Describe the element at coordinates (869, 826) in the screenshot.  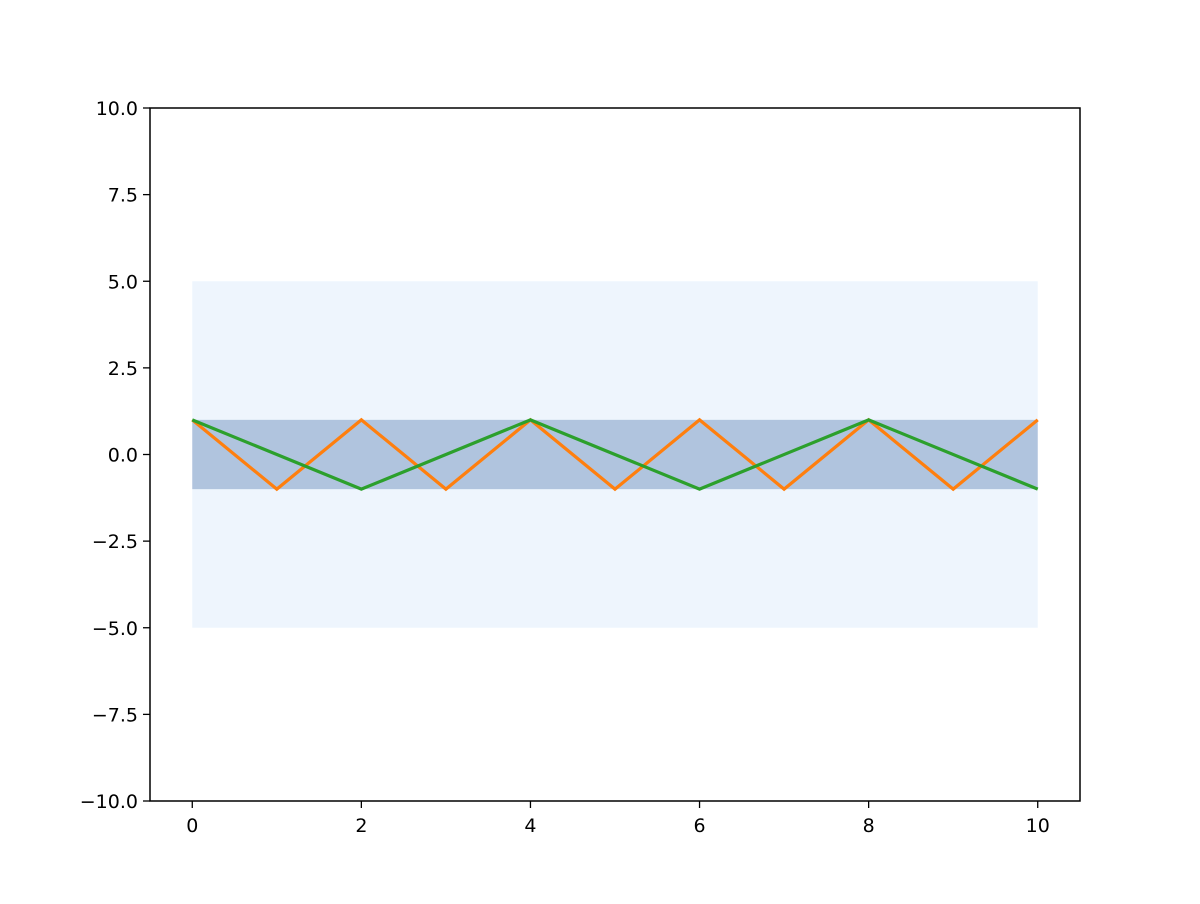
I see `x-tick-label: 8` at that location.